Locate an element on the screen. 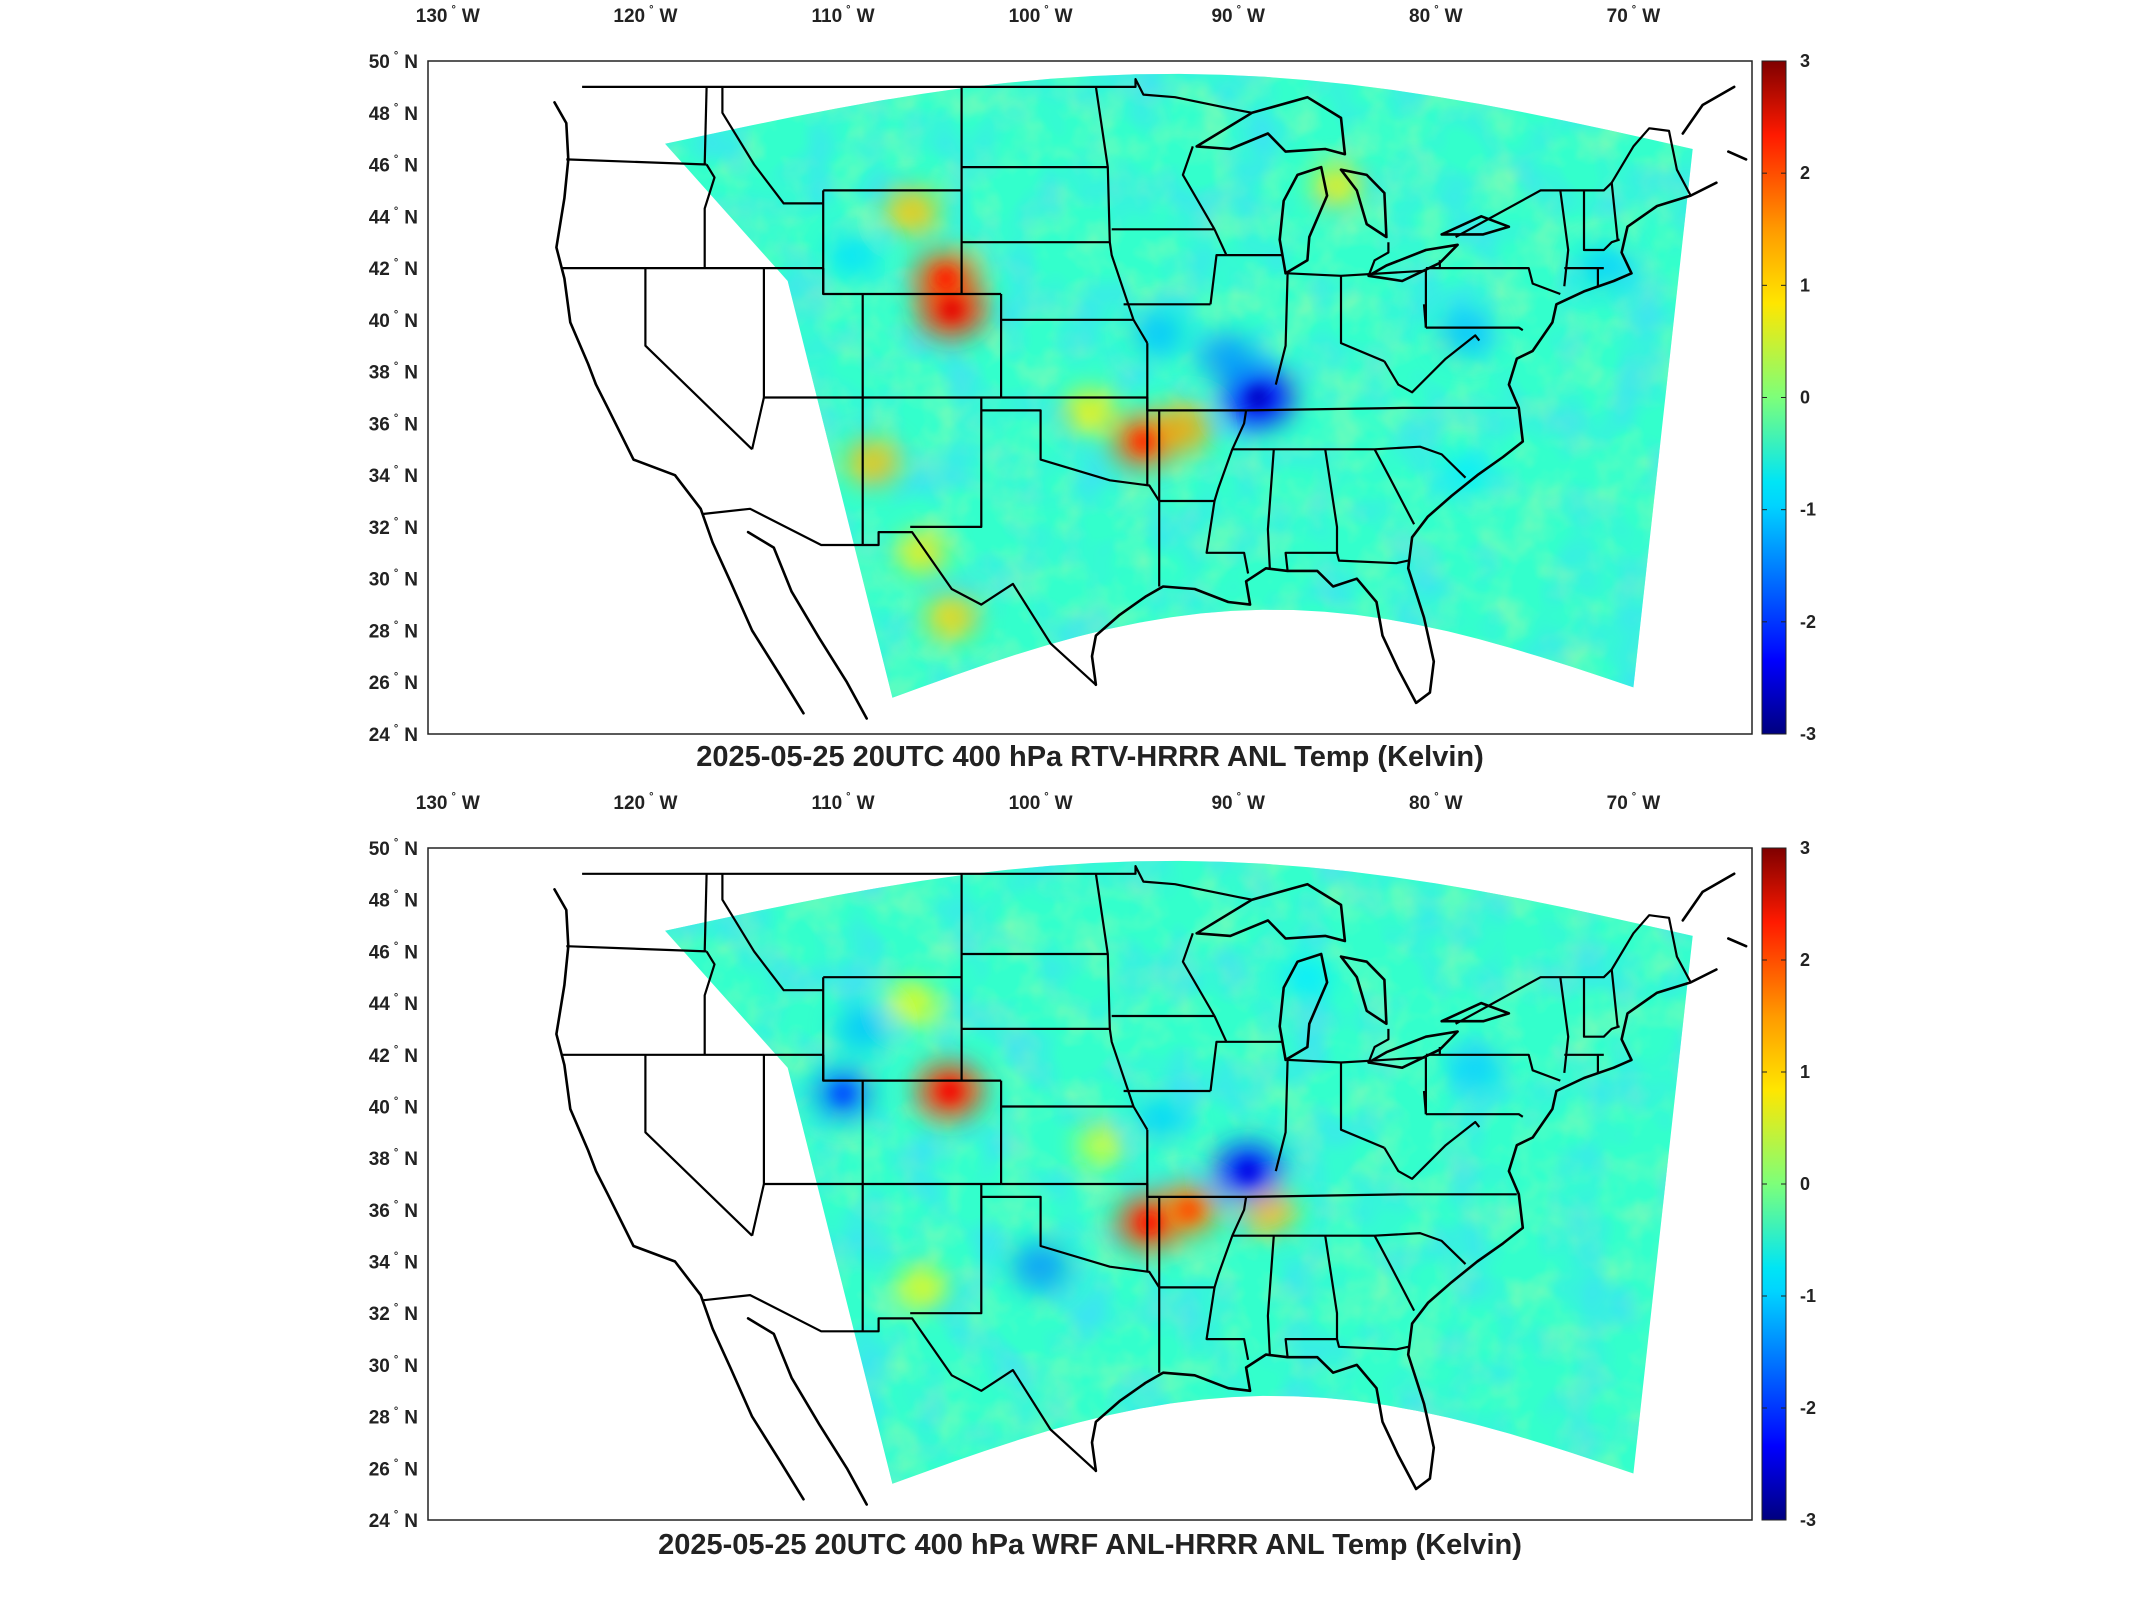  lat-label: 30 ° N is located at coordinates (393, 1365).